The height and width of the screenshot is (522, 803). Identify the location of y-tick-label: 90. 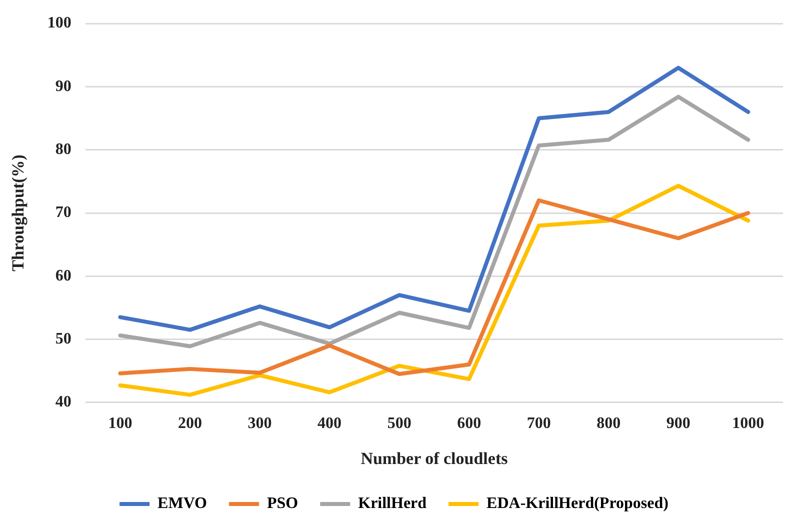
(63, 86).